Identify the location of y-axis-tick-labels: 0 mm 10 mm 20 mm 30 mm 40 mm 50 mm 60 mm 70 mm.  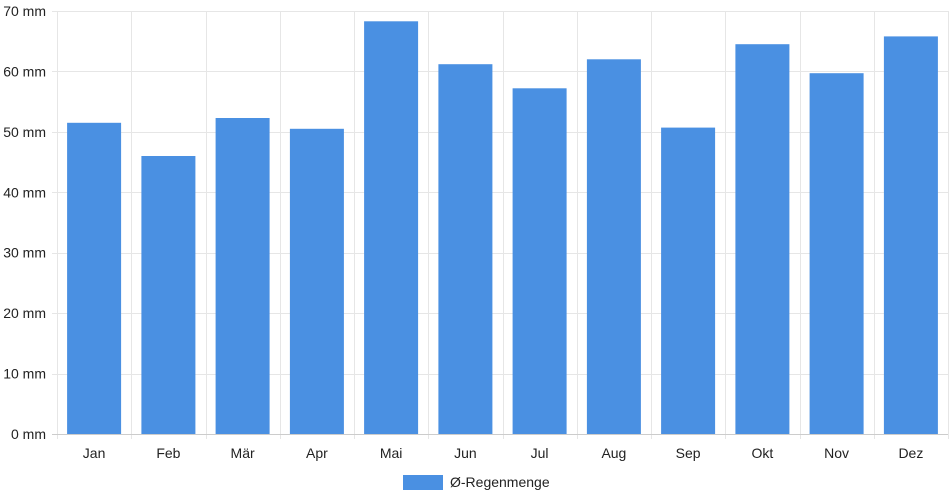
(24, 222).